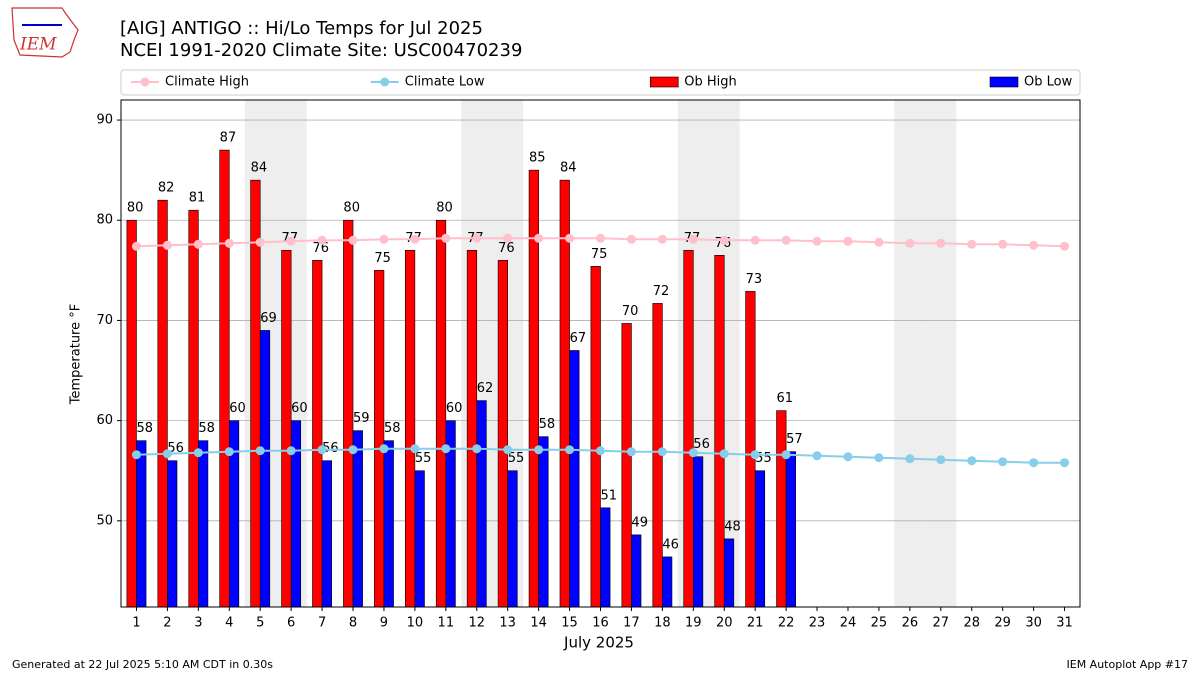 The height and width of the screenshot is (675, 1200). Describe the element at coordinates (423, 458) in the screenshot. I see `data-label: 55` at that location.